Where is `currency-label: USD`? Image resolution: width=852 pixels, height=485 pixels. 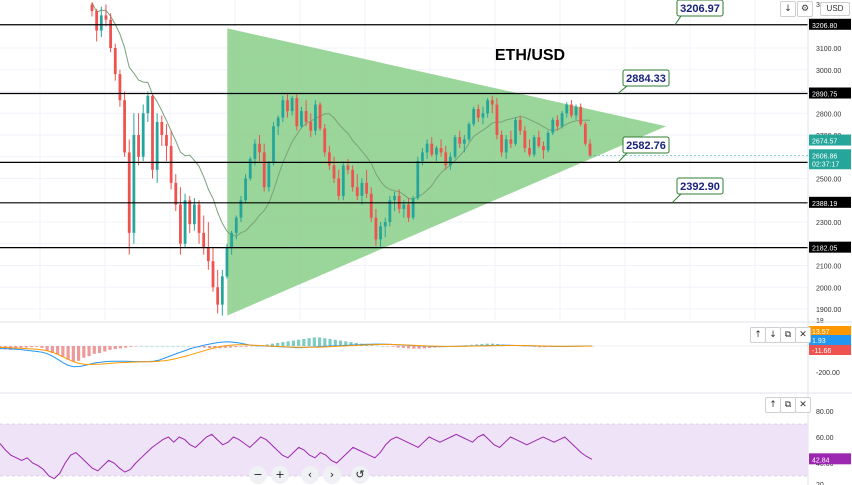 currency-label: USD is located at coordinates (835, 9).